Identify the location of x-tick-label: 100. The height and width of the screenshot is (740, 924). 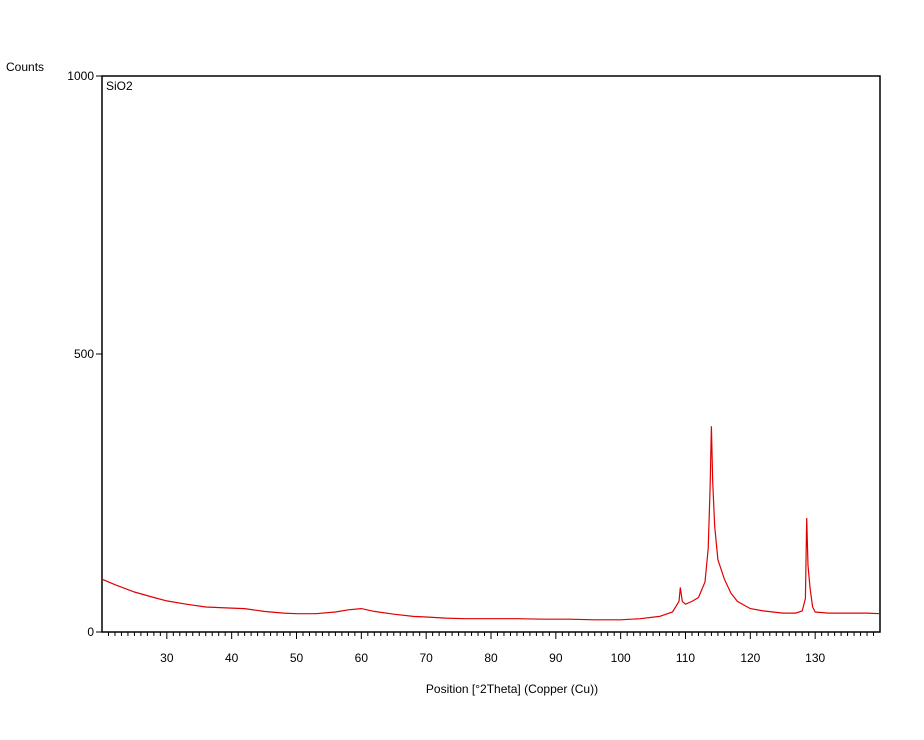
(621, 658).